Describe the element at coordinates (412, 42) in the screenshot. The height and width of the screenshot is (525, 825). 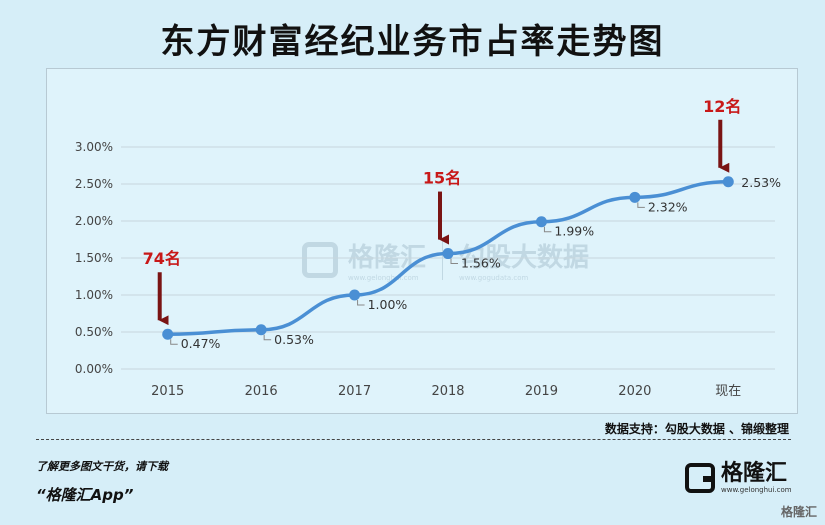
I see `chart-title: 东方财富经纪业务市占率走势图` at that location.